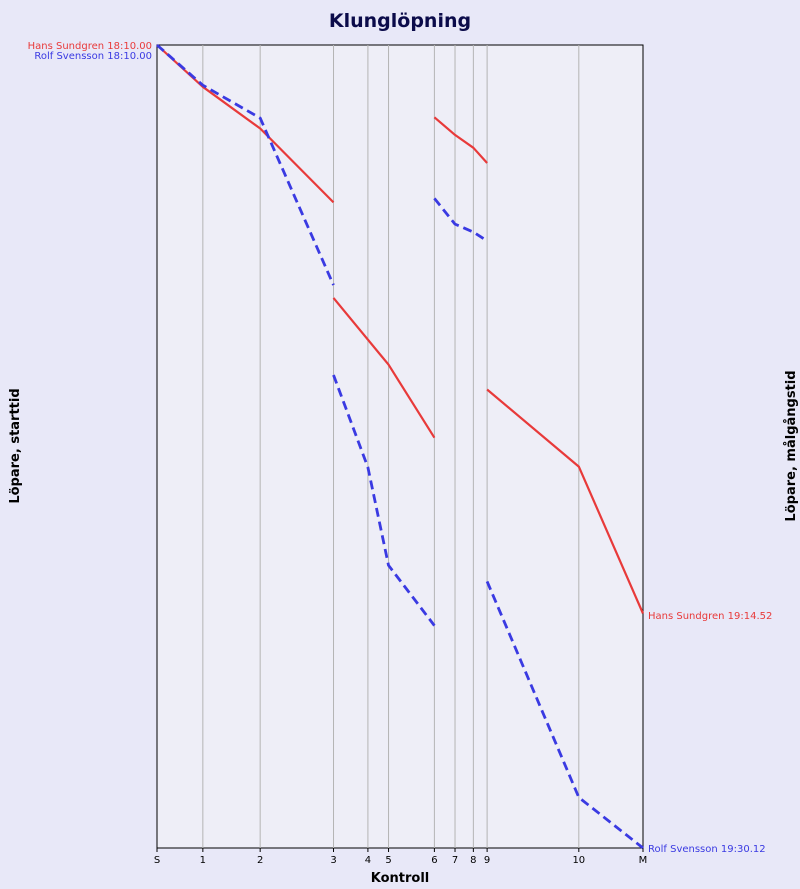 This screenshot has height=889, width=800. What do you see at coordinates (400, 878) in the screenshot?
I see `x-axis-title: Kontroll` at bounding box center [400, 878].